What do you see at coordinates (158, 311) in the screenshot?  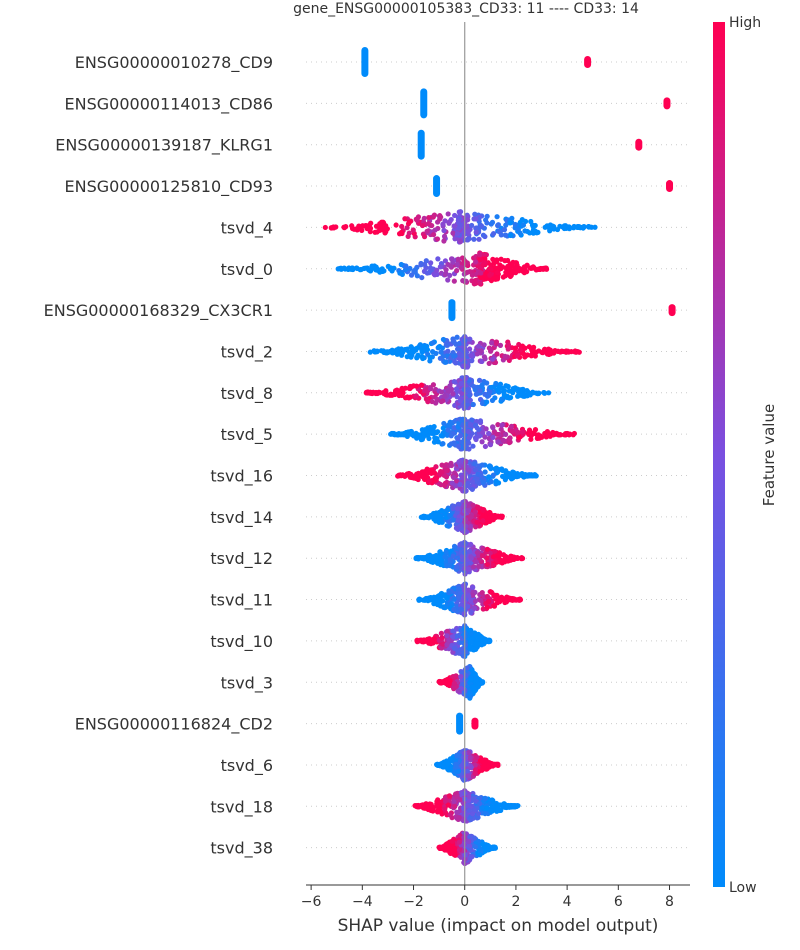 I see `feature-label: ENSG00000168329_CX3CR1` at bounding box center [158, 311].